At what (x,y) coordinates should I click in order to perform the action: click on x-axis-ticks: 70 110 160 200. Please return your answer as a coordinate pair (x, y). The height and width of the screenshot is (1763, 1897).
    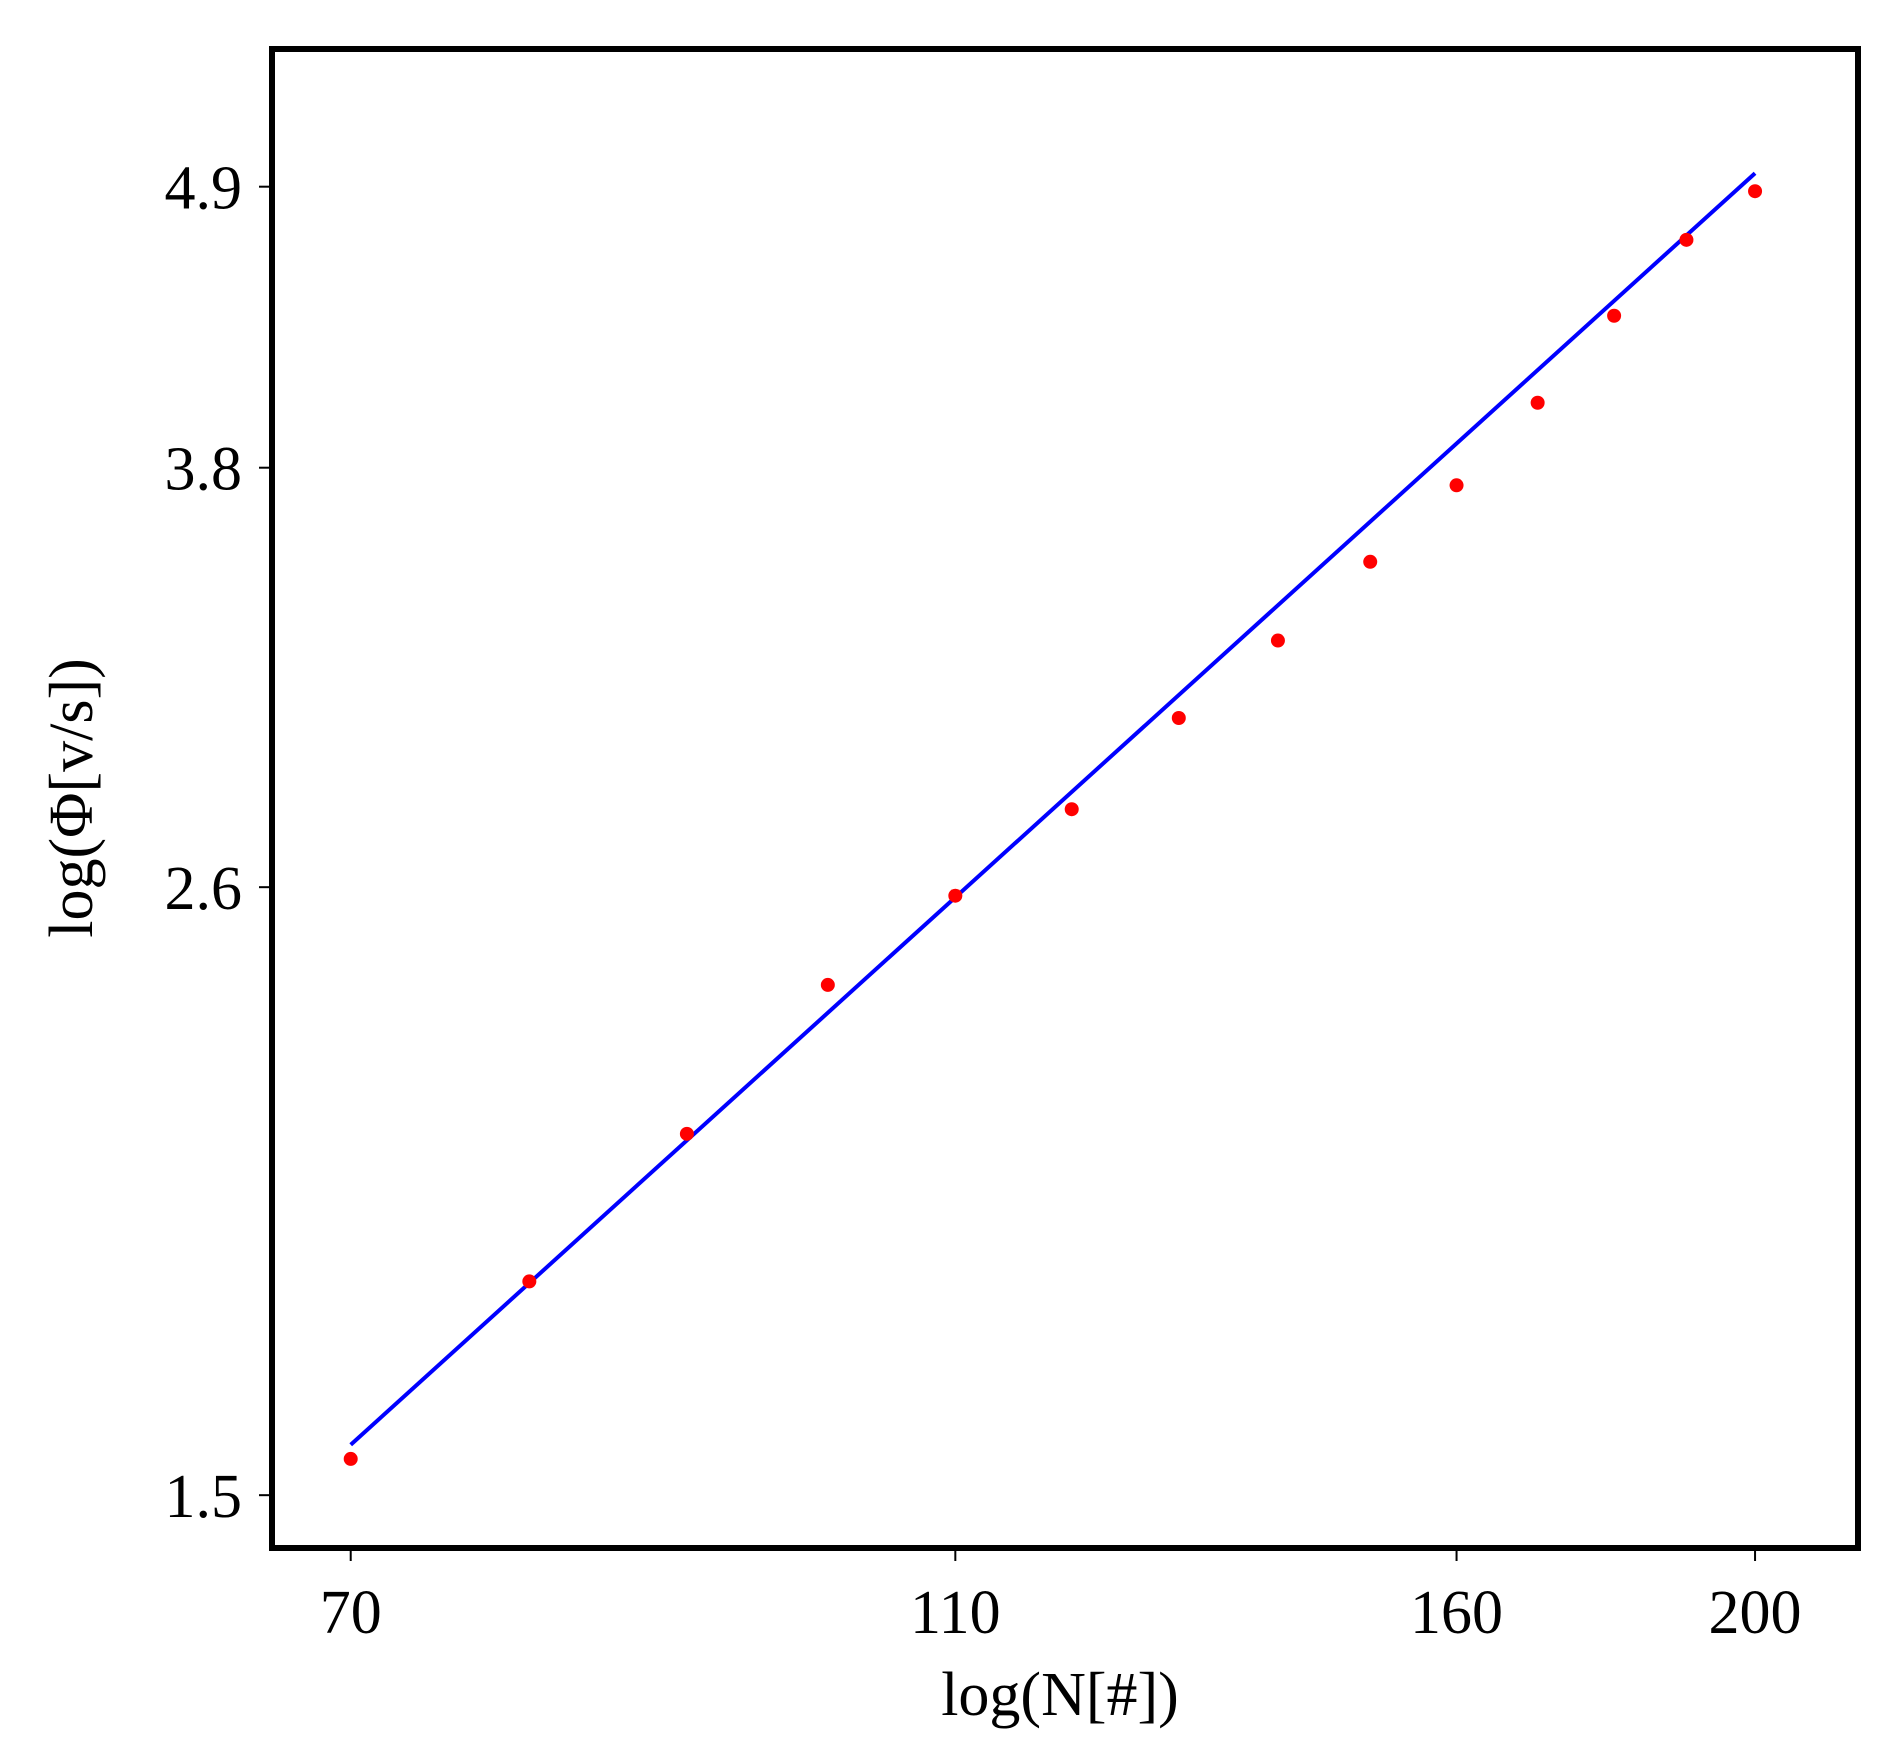
    Looking at the image, I should click on (1061, 1599).